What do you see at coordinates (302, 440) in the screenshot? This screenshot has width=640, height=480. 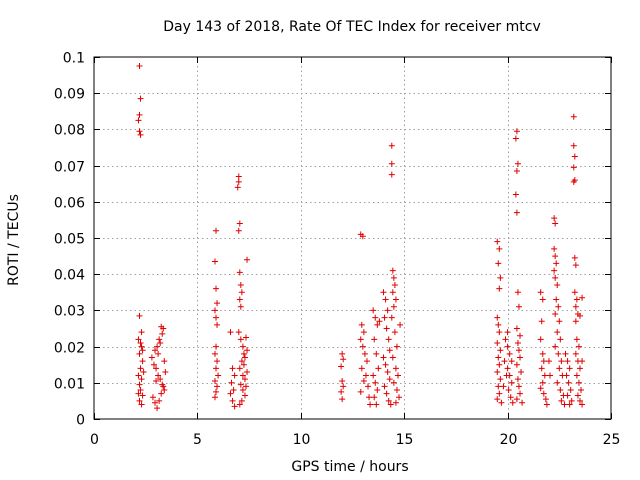 I see `x-tick-label: 10` at bounding box center [302, 440].